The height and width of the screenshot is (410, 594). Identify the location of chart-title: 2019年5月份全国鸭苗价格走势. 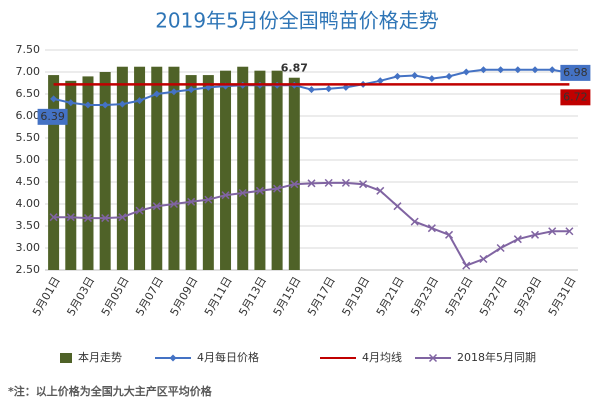
(297, 21).